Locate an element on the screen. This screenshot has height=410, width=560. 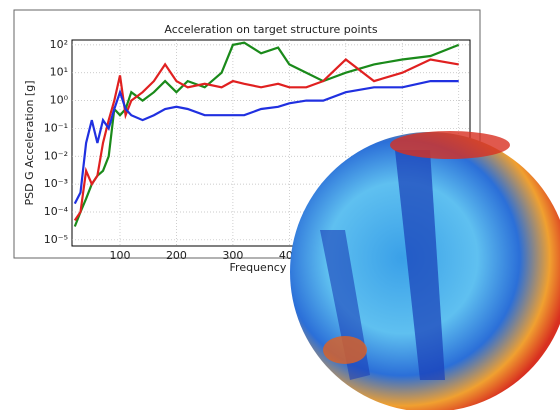
y-tick-label: 10⁻¹ is located at coordinates (56, 127).